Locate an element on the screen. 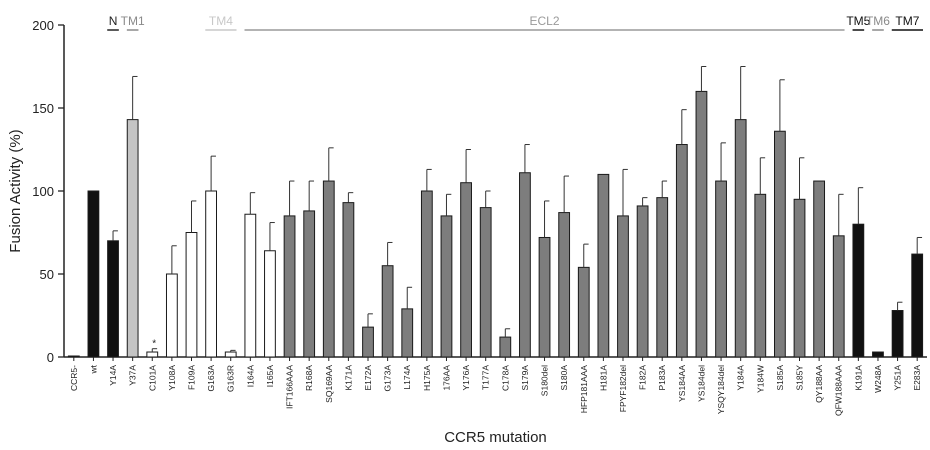  y-tick-label: 50 is located at coordinates (47, 274).